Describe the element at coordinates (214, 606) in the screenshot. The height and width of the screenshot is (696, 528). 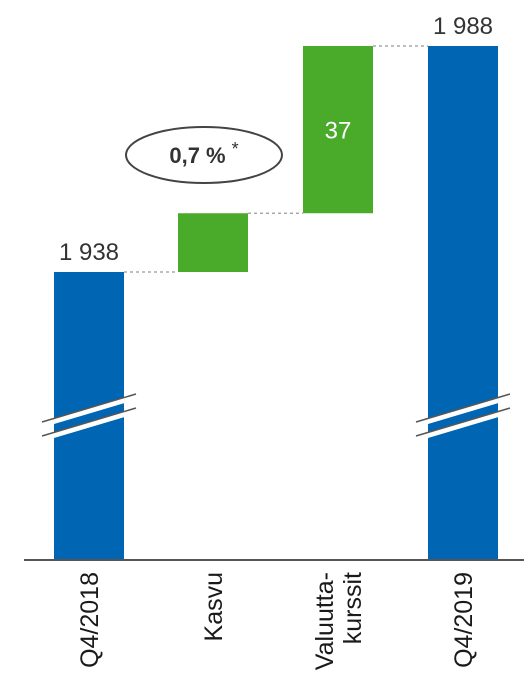
I see `category-label: Kasvu` at that location.